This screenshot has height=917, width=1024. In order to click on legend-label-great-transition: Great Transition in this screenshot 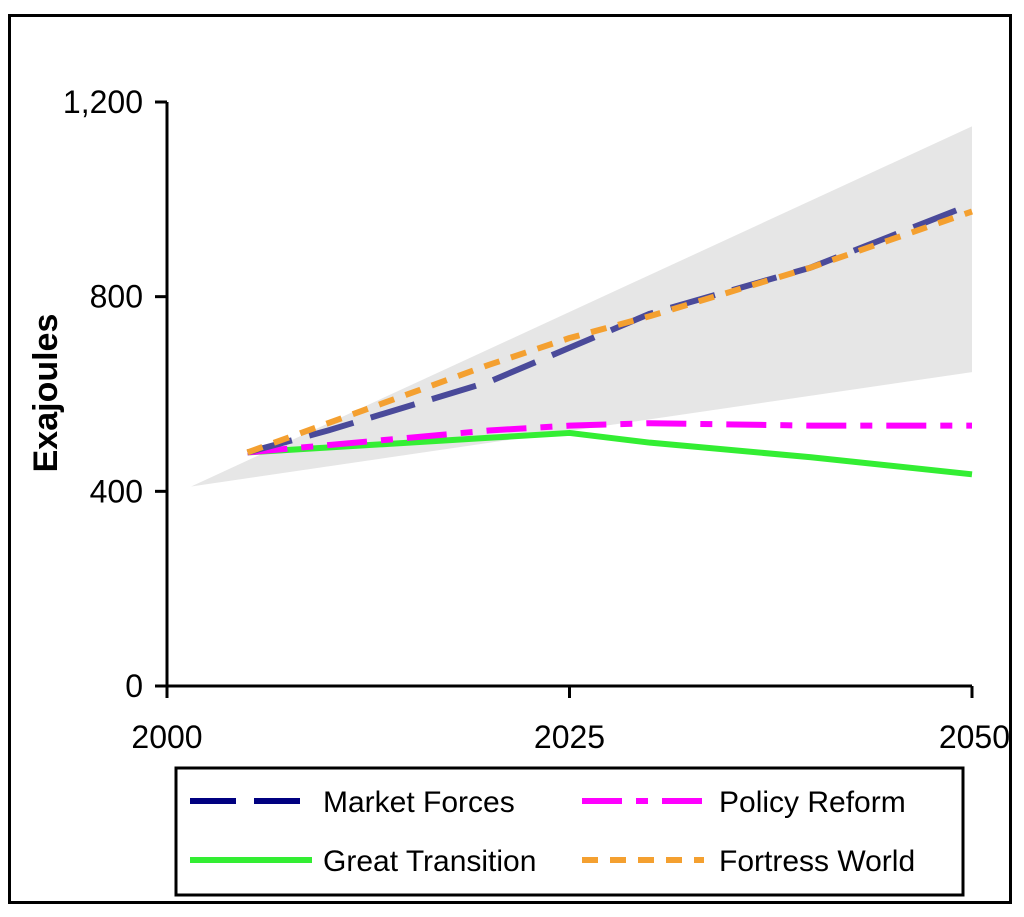, I will do `click(429, 861)`.